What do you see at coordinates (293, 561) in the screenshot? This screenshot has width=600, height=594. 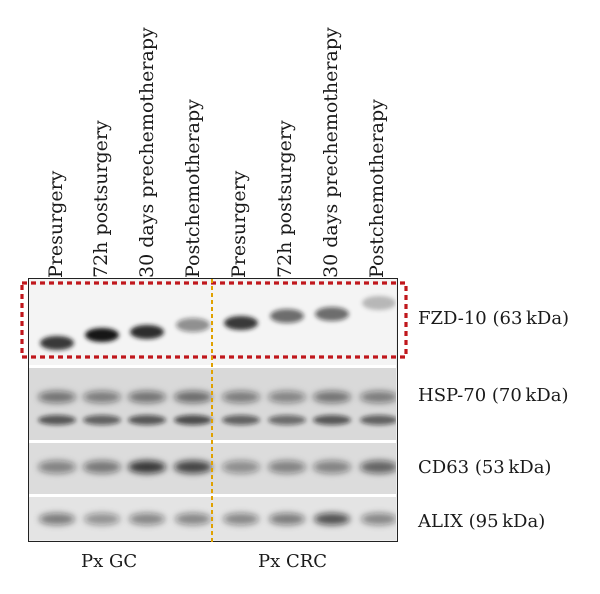 I see `group-label-crc: Px CRC` at bounding box center [293, 561].